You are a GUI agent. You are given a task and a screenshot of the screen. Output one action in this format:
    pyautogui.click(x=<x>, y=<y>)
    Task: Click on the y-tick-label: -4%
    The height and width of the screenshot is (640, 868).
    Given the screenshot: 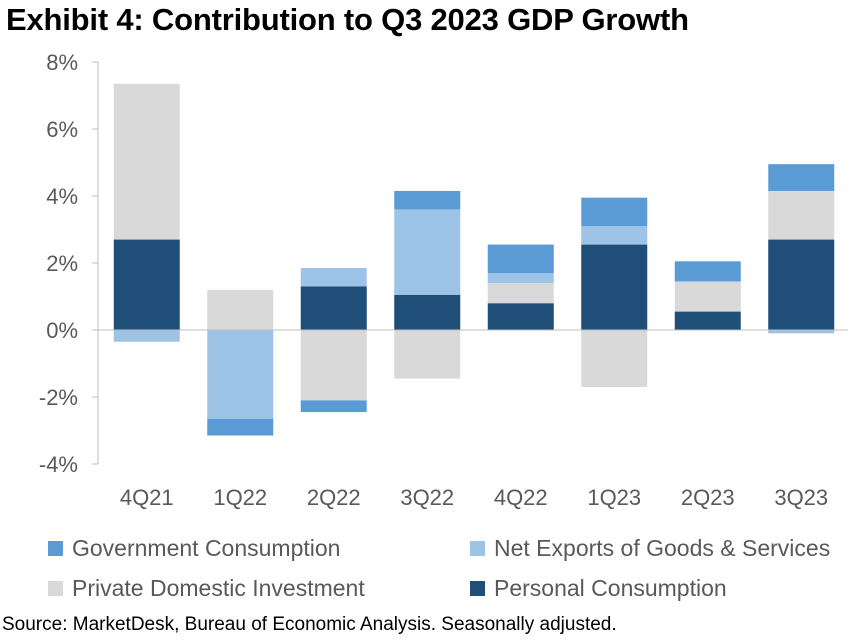 What is the action you would take?
    pyautogui.click(x=58, y=464)
    